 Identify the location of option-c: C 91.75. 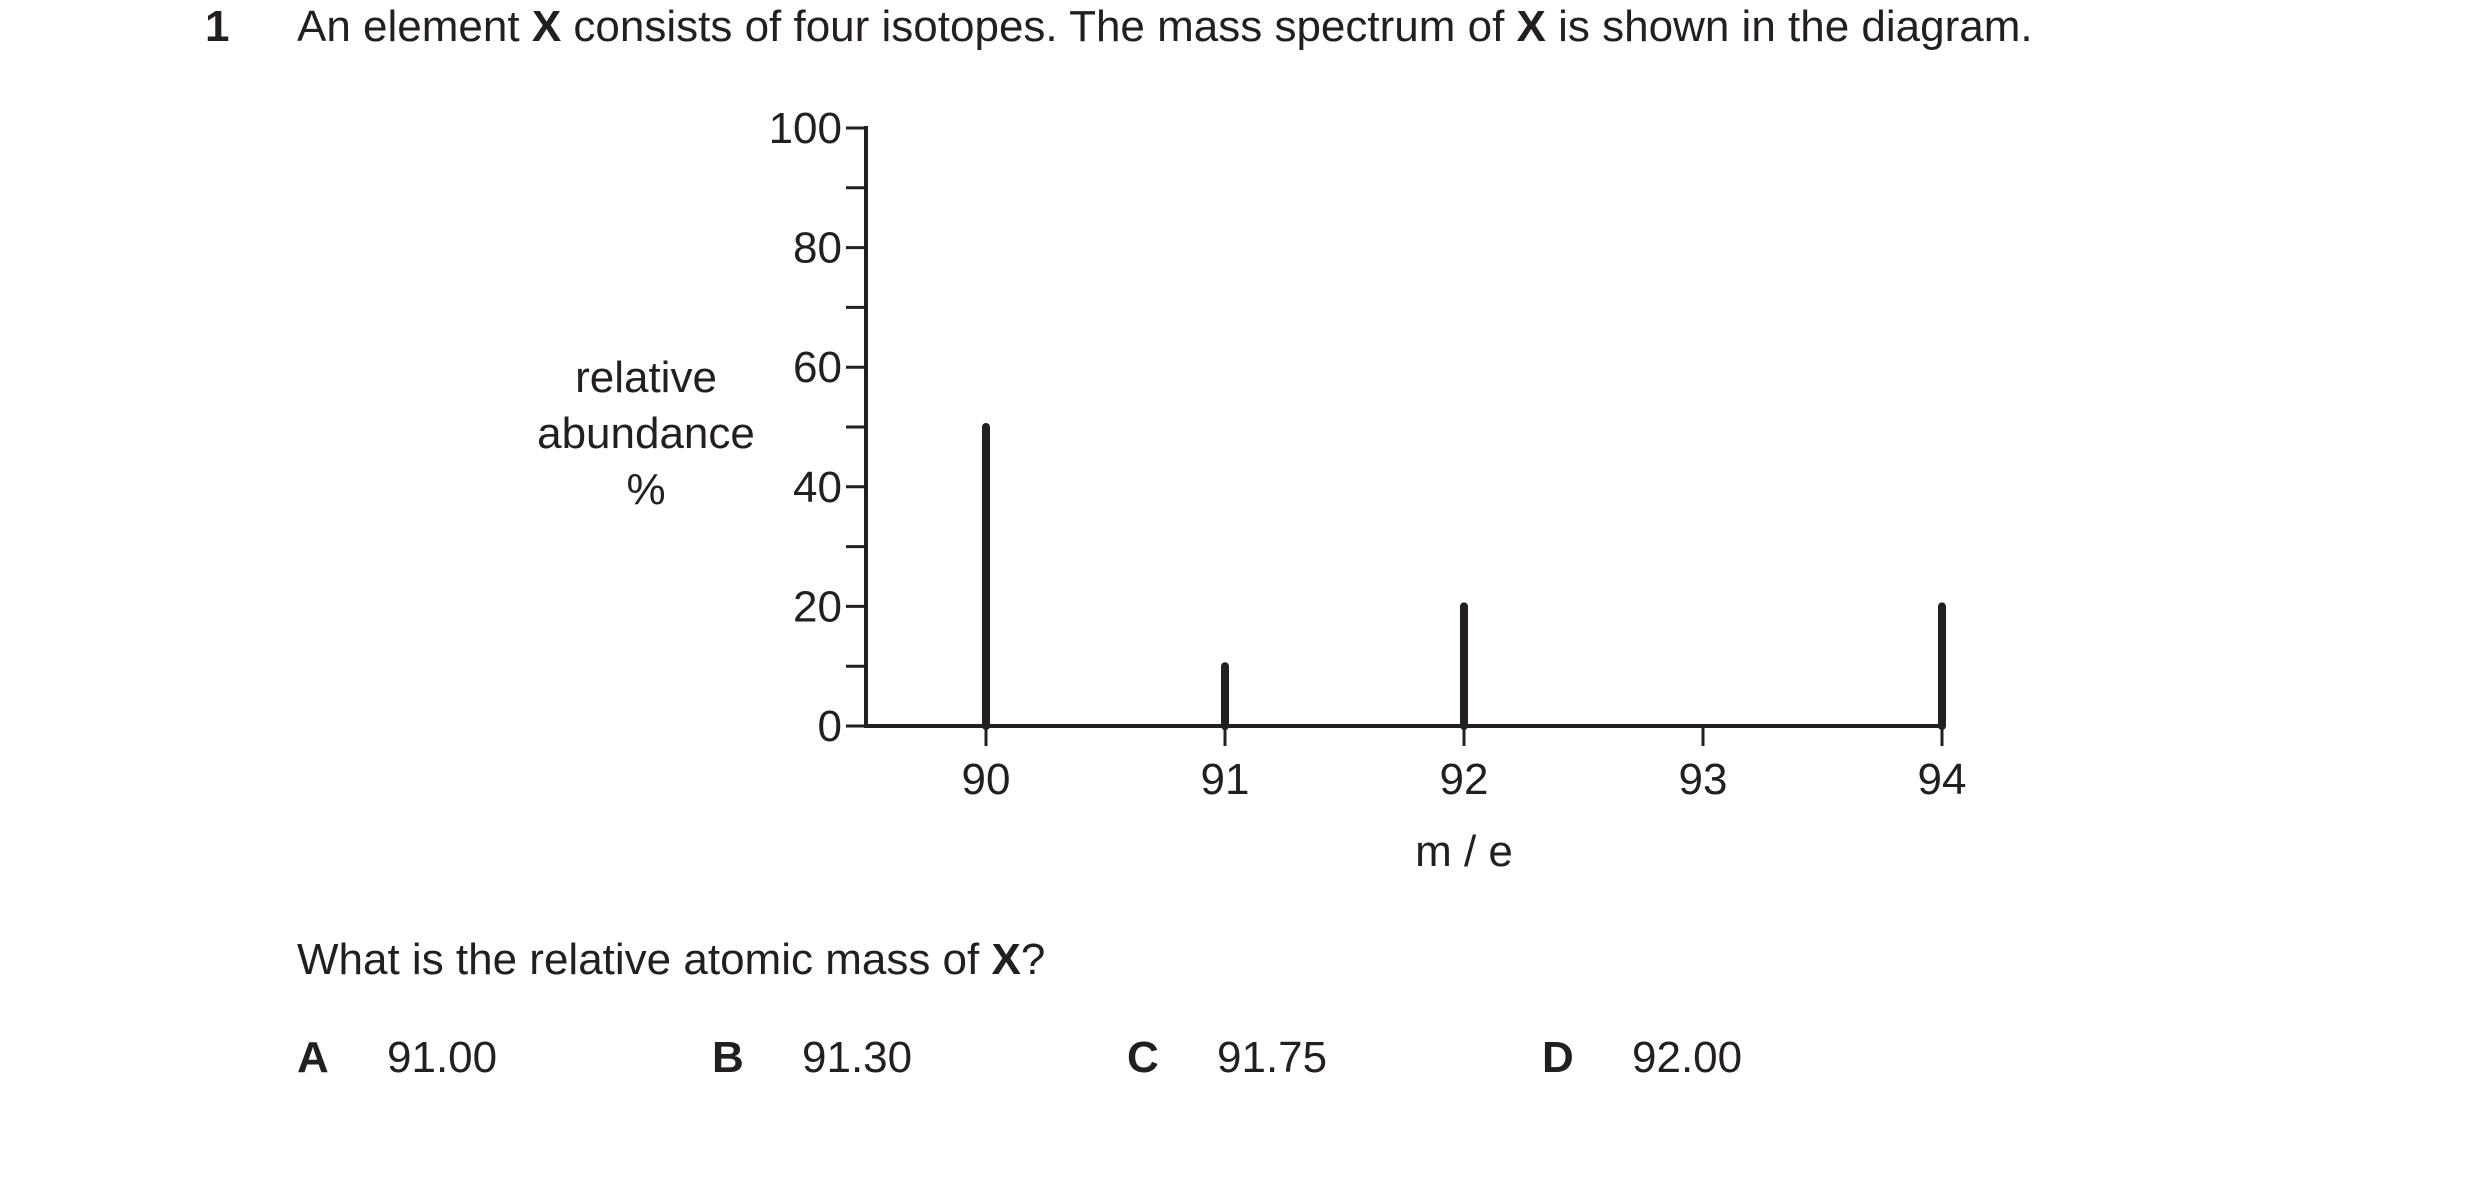
(1227, 1058).